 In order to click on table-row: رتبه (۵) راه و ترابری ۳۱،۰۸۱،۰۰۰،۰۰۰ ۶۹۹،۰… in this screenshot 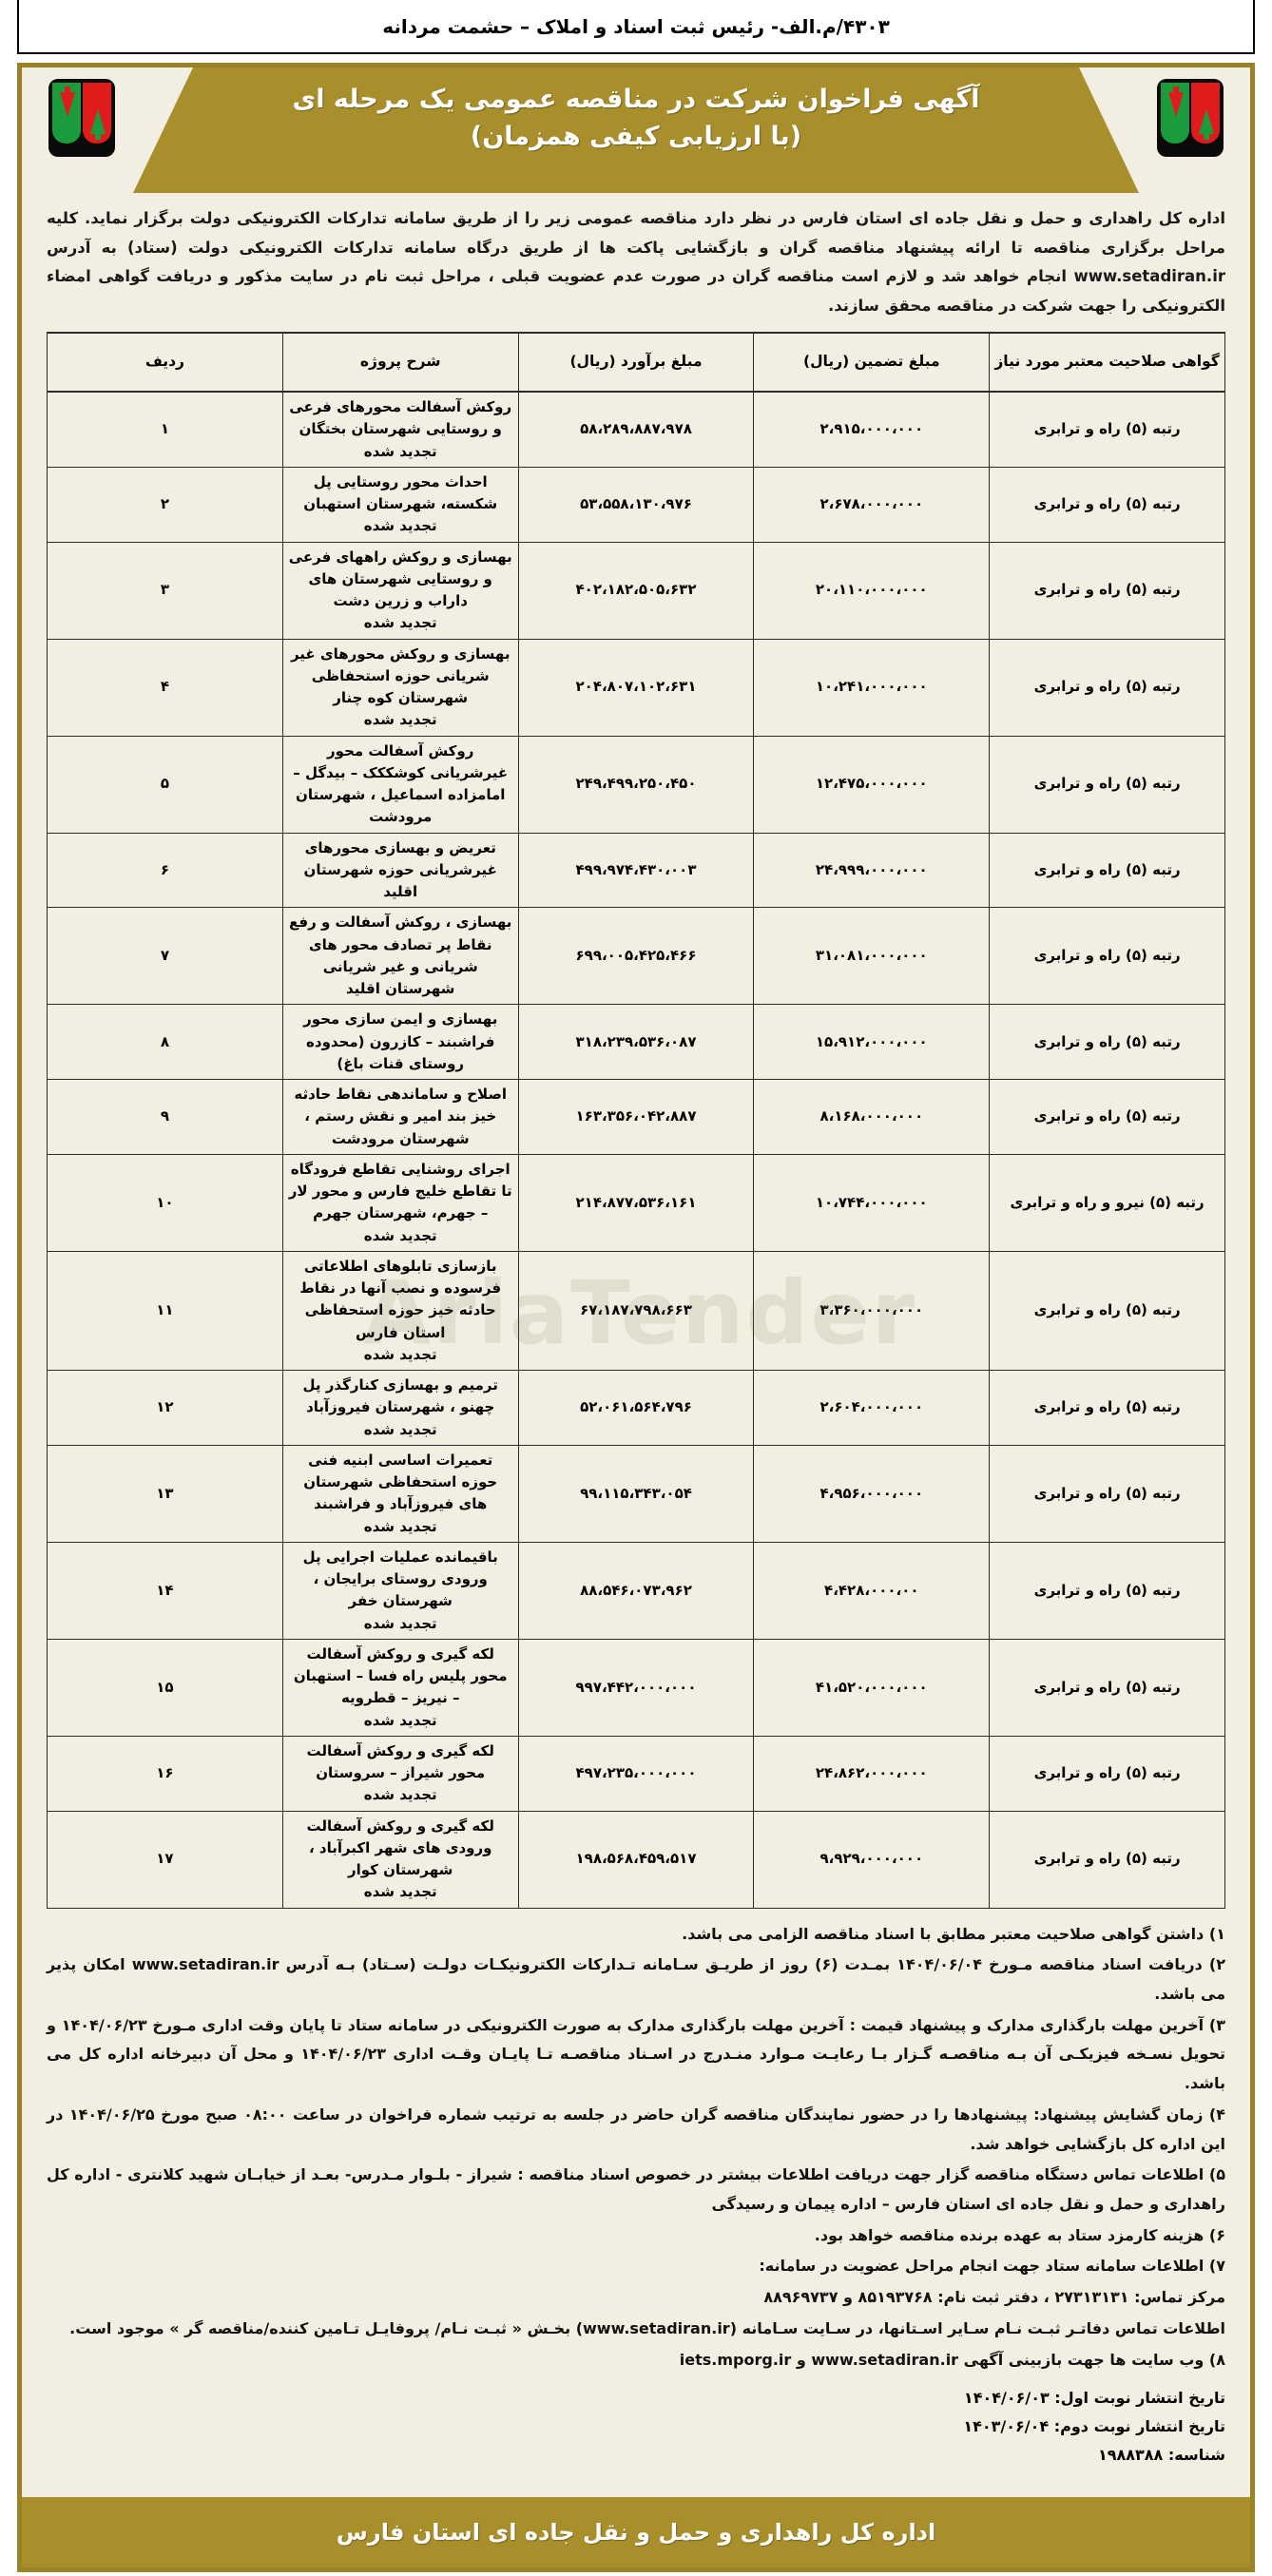, I will do `click(636, 956)`.